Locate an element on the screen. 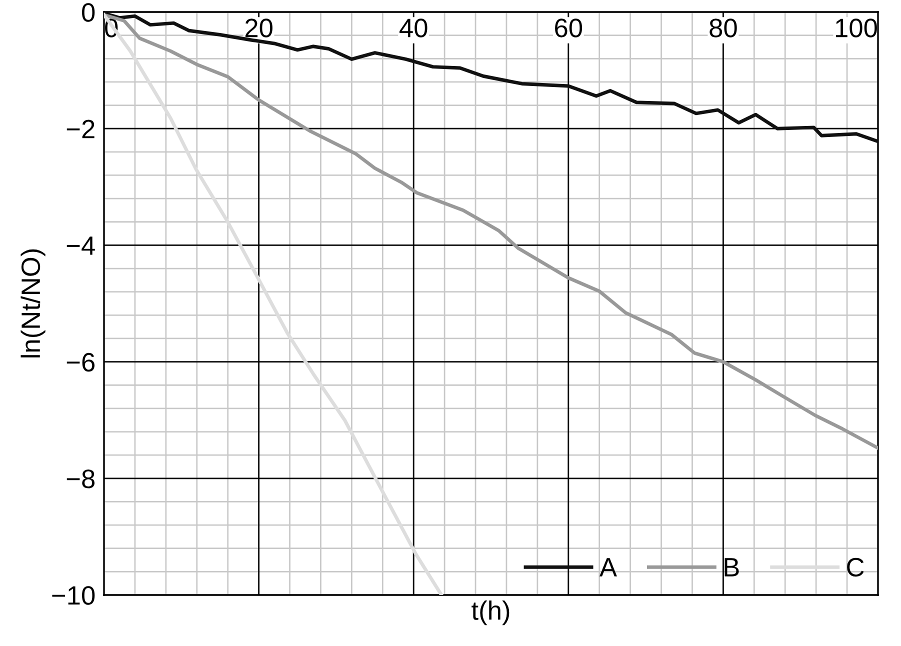 Image resolution: width=901 pixels, height=646 pixels. x-tick-label: 80 is located at coordinates (723, 28).